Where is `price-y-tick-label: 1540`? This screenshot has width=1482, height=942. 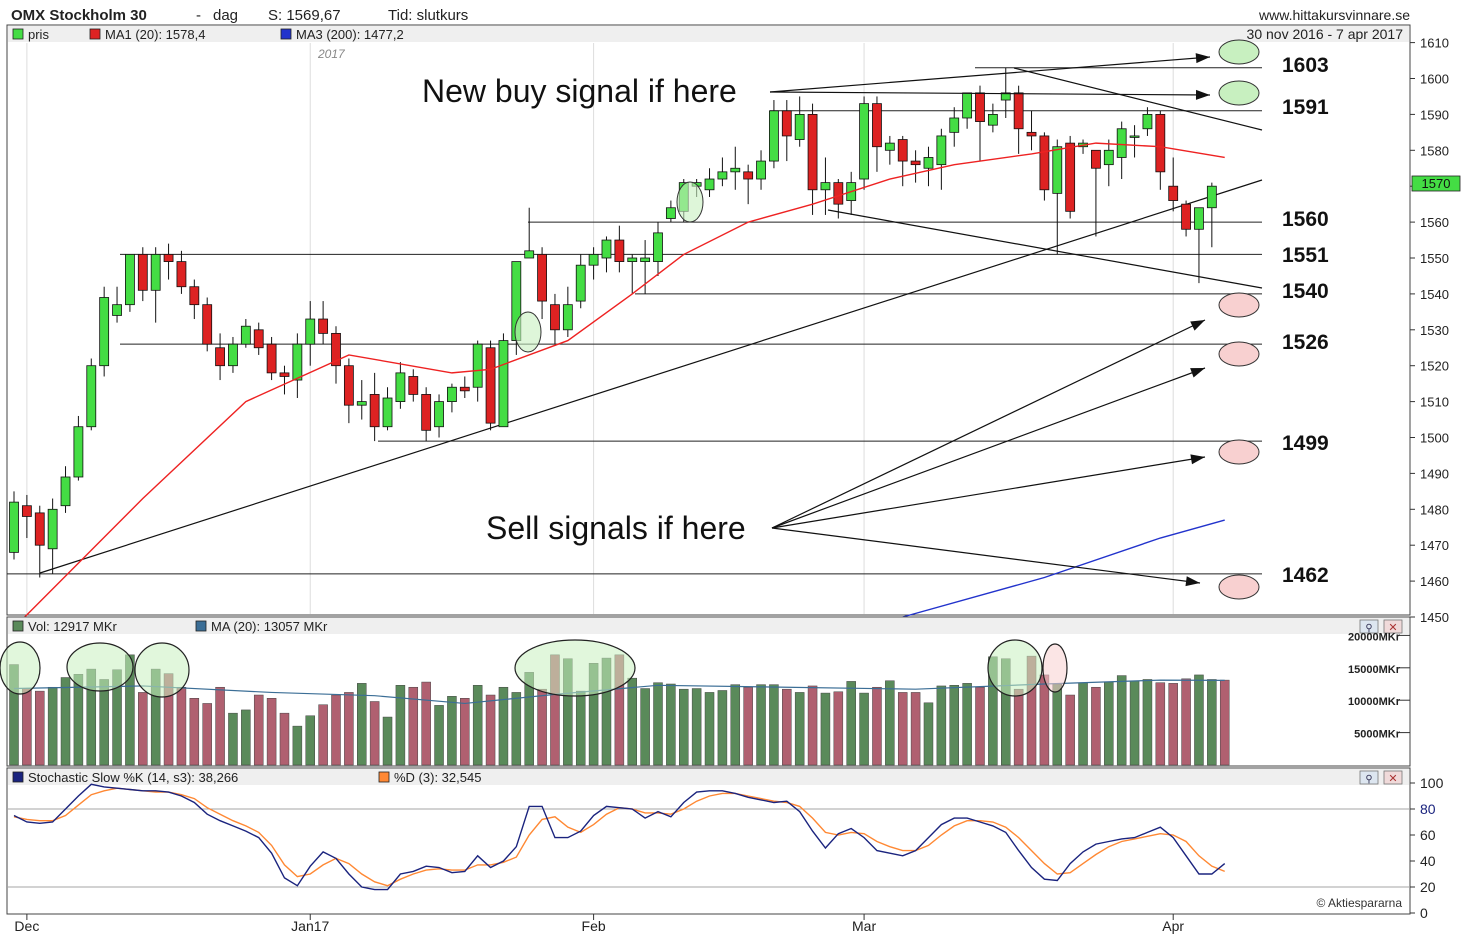
price-y-tick-label: 1540 is located at coordinates (1434, 294).